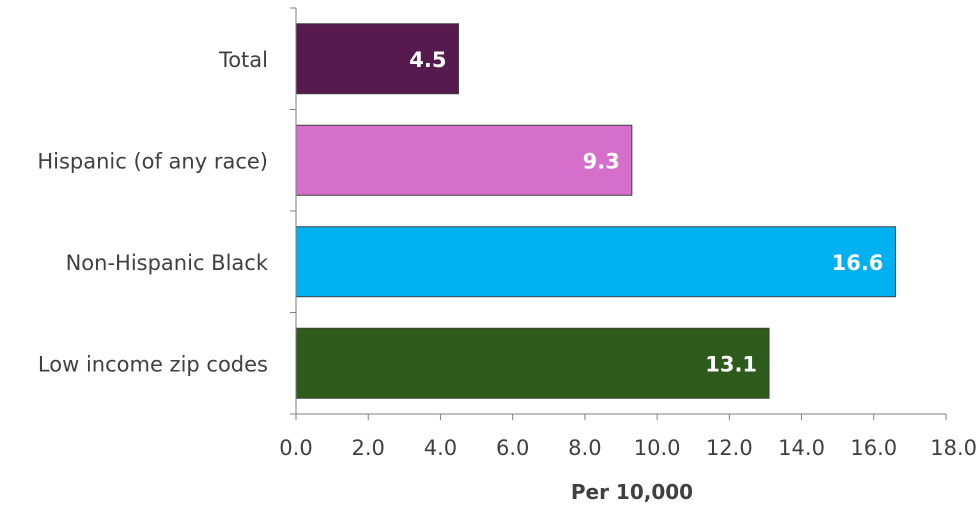 This screenshot has height=506, width=978. What do you see at coordinates (153, 364) in the screenshot?
I see `category-label: Low income zip codes` at bounding box center [153, 364].